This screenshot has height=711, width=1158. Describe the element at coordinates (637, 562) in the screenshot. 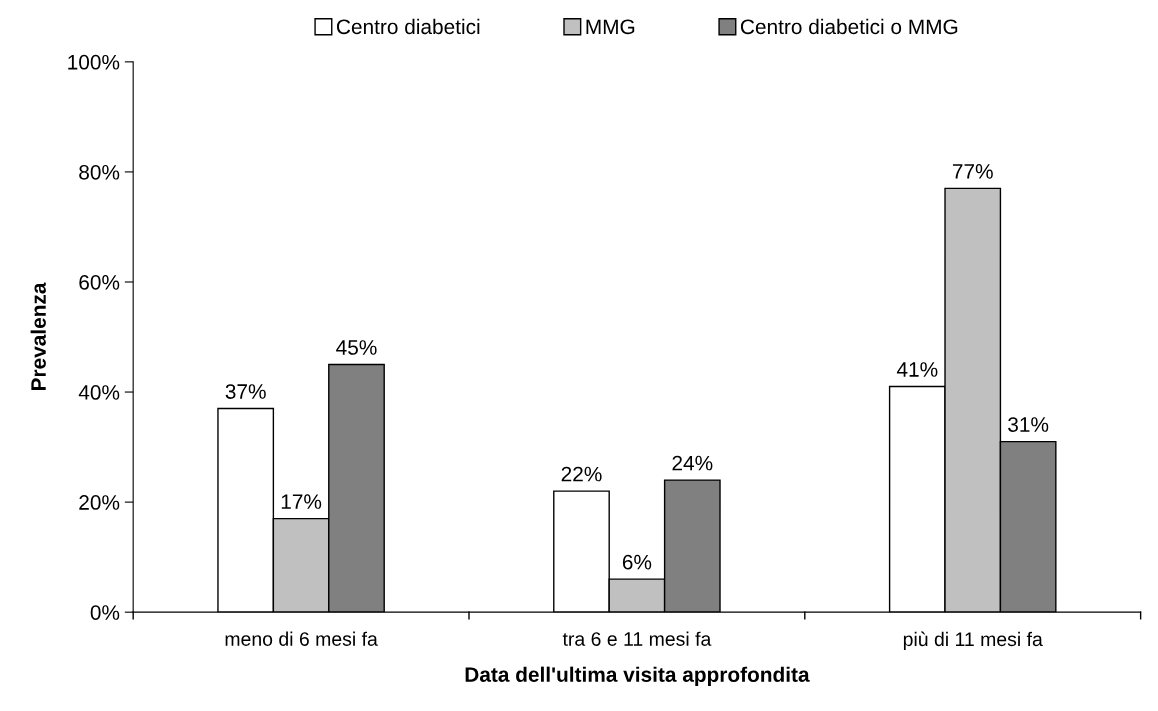

I see `data-label: 6%` at that location.